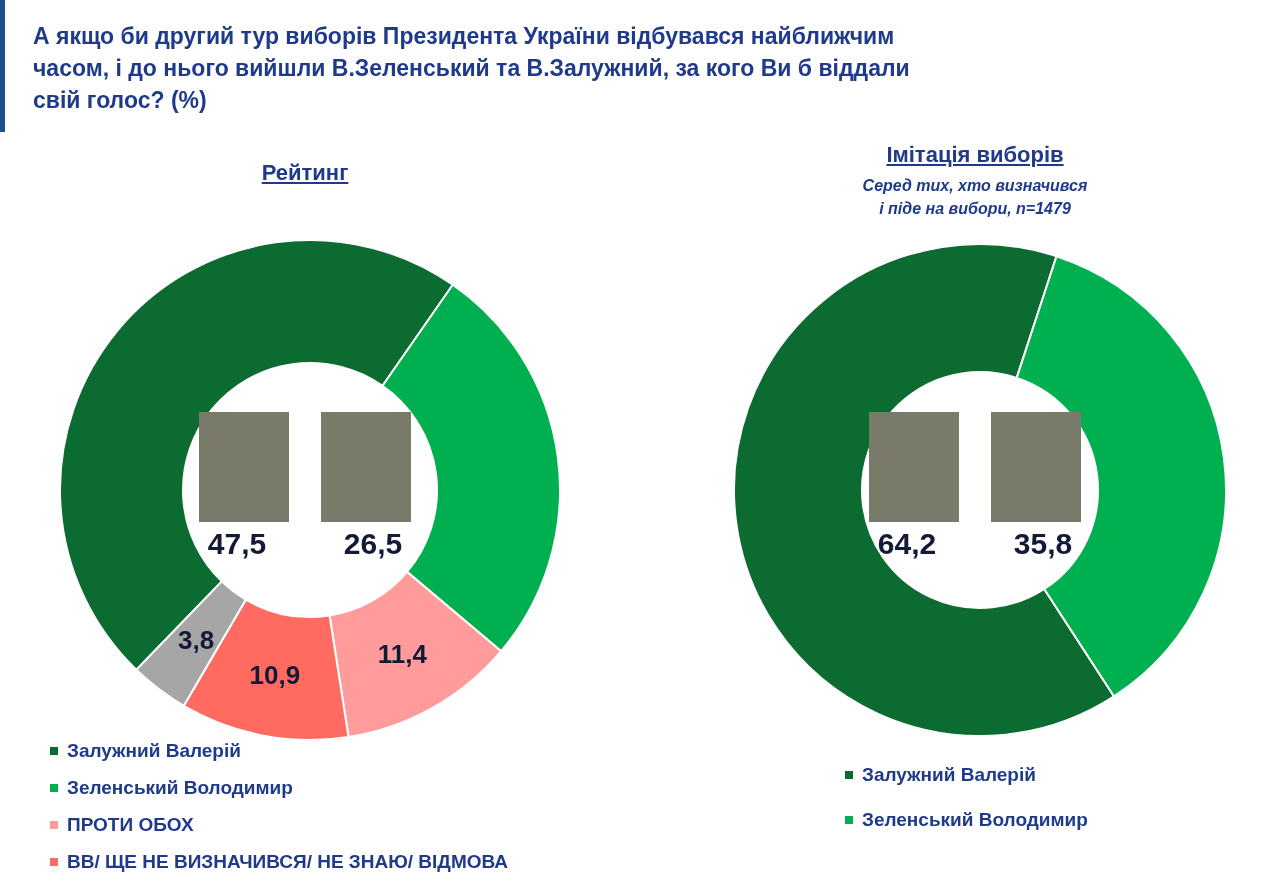 This screenshot has width=1280, height=878. Describe the element at coordinates (196, 640) in the screenshot. I see `data-label: 3,8` at that location.